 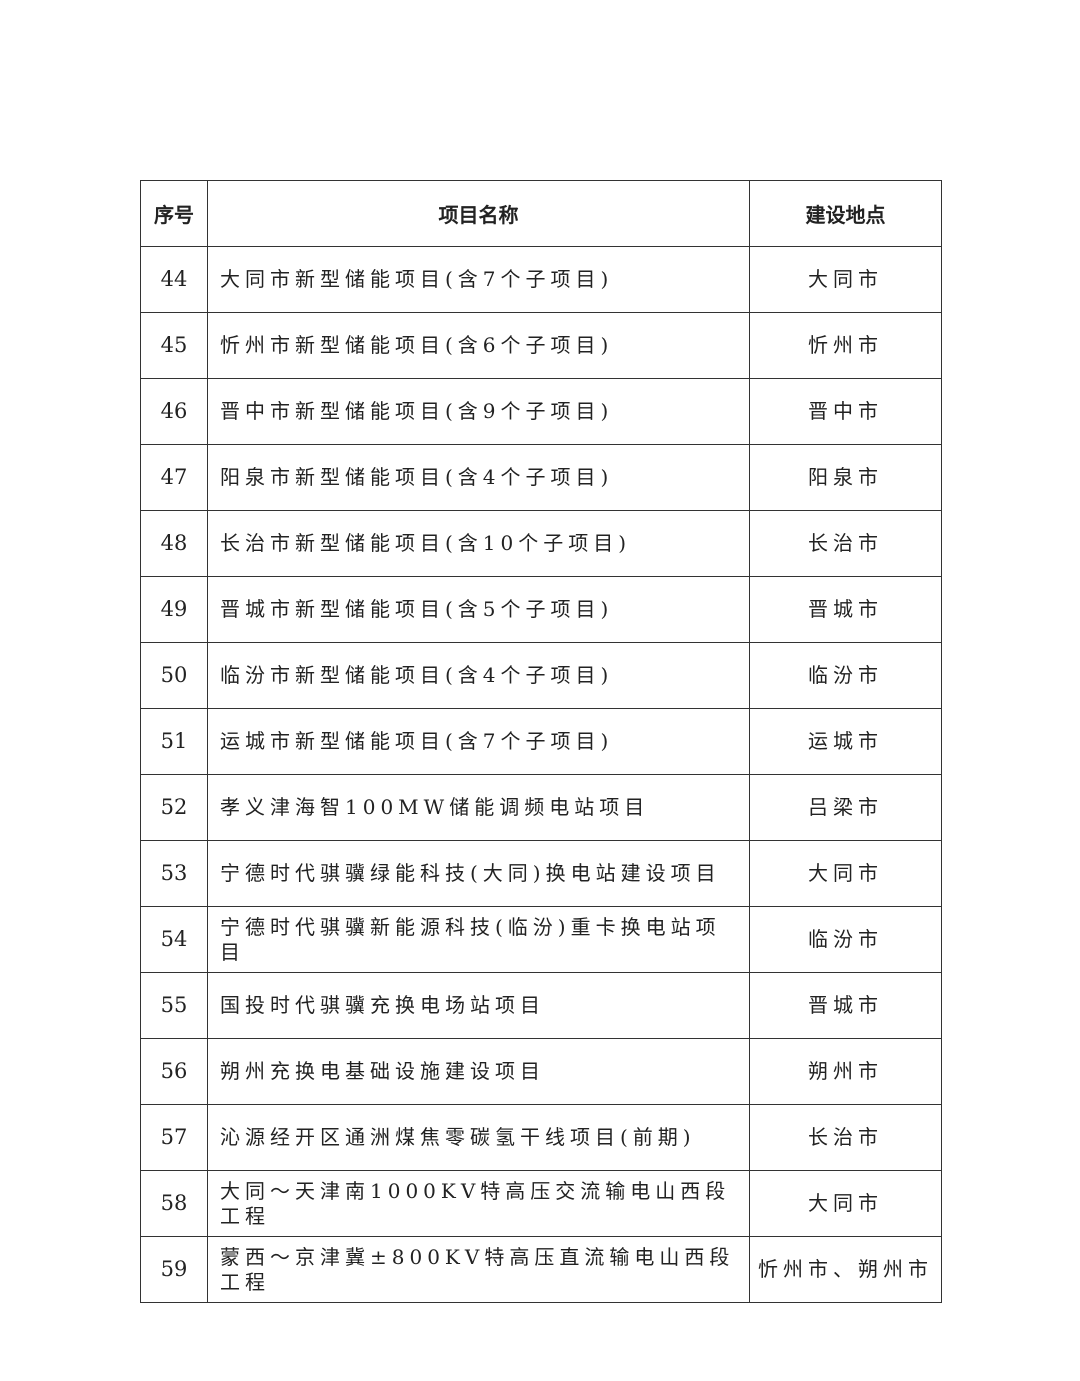 What do you see at coordinates (478, 675) in the screenshot?
I see `project-name-cell: 临汾市新型储能项目(含4个子项目)` at bounding box center [478, 675].